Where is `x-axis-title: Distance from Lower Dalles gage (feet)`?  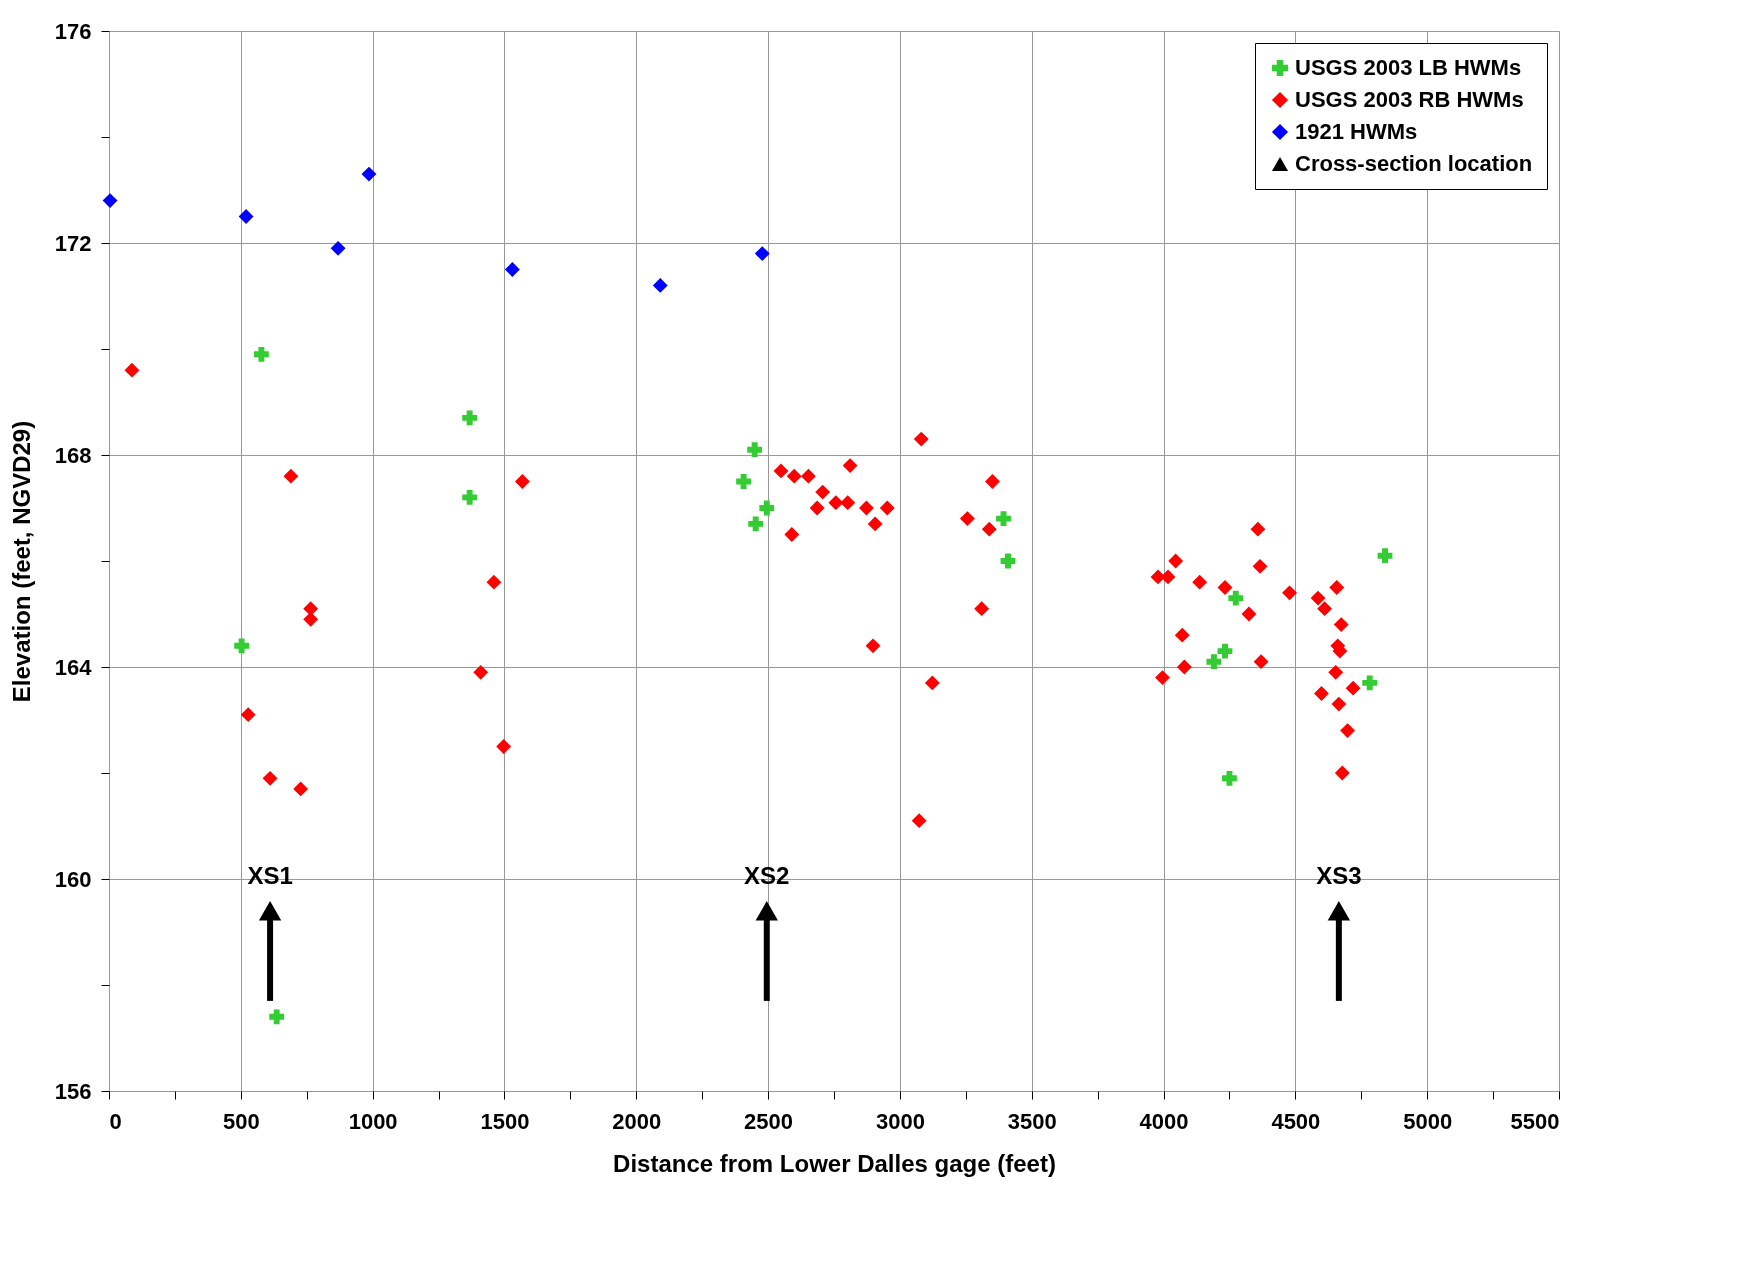
x-axis-title: Distance from Lower Dalles gage (feet) is located at coordinates (834, 1163).